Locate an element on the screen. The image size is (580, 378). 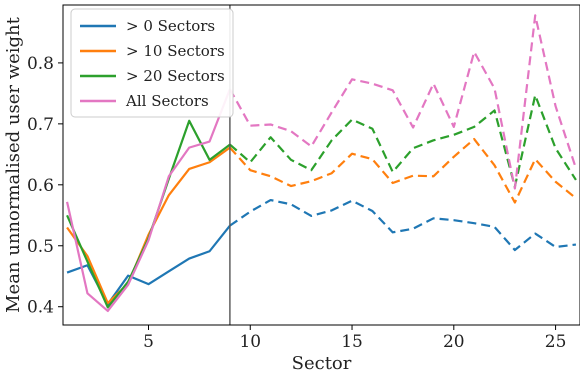
legend-label: All Sectors is located at coordinates (167, 101).